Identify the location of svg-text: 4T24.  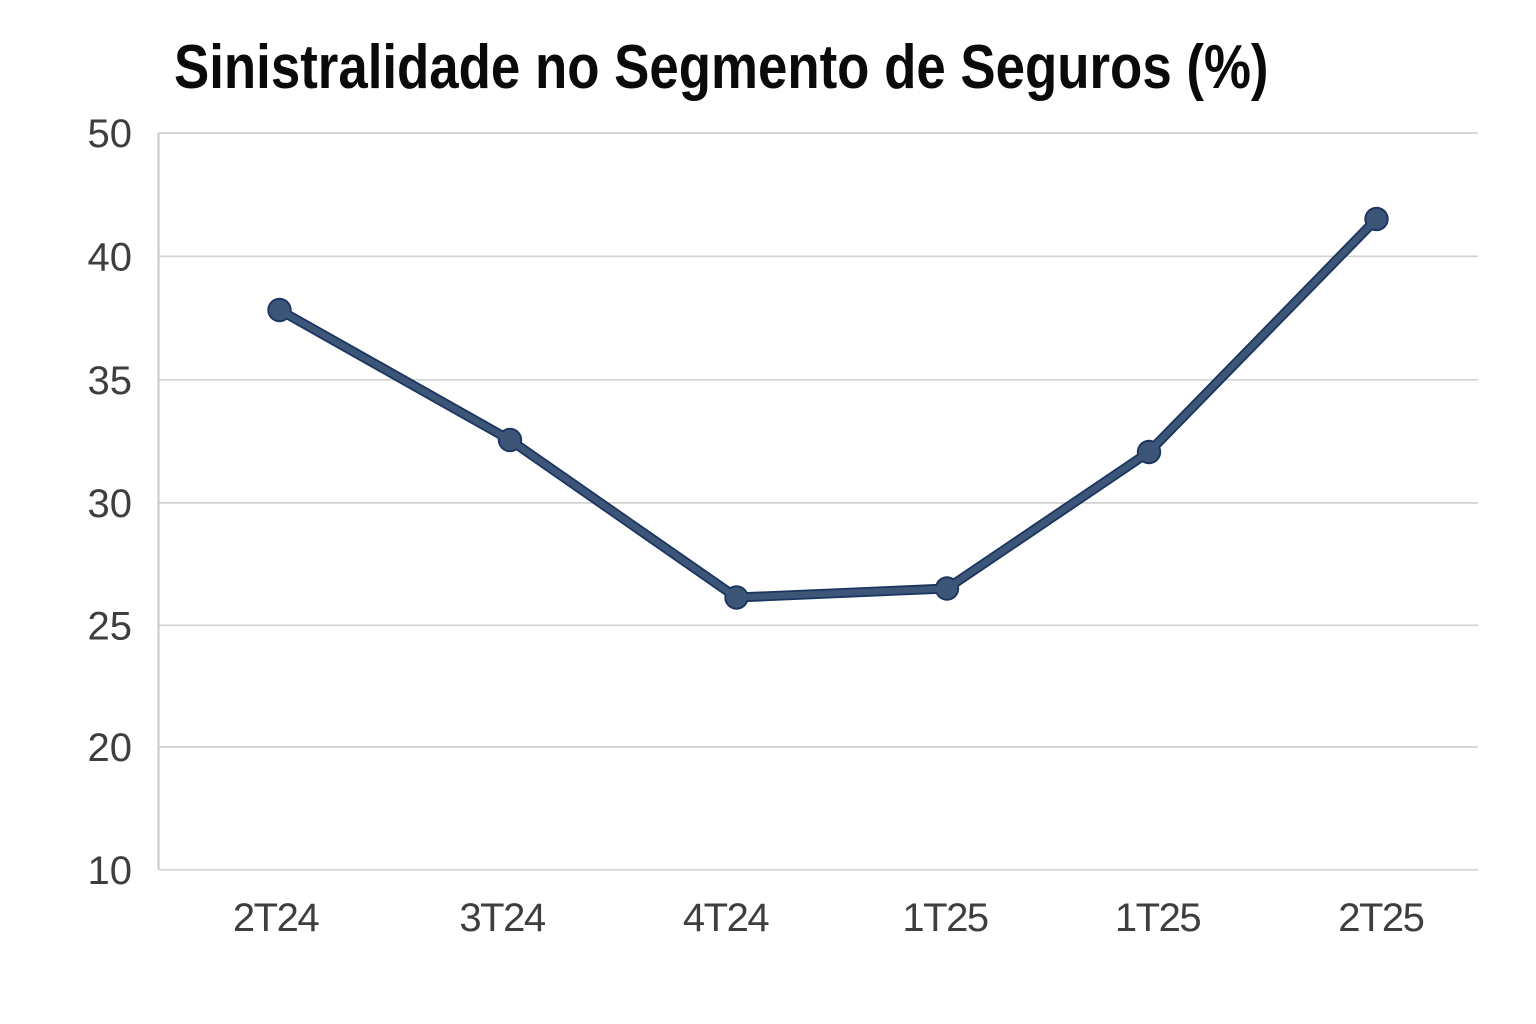
(726, 918).